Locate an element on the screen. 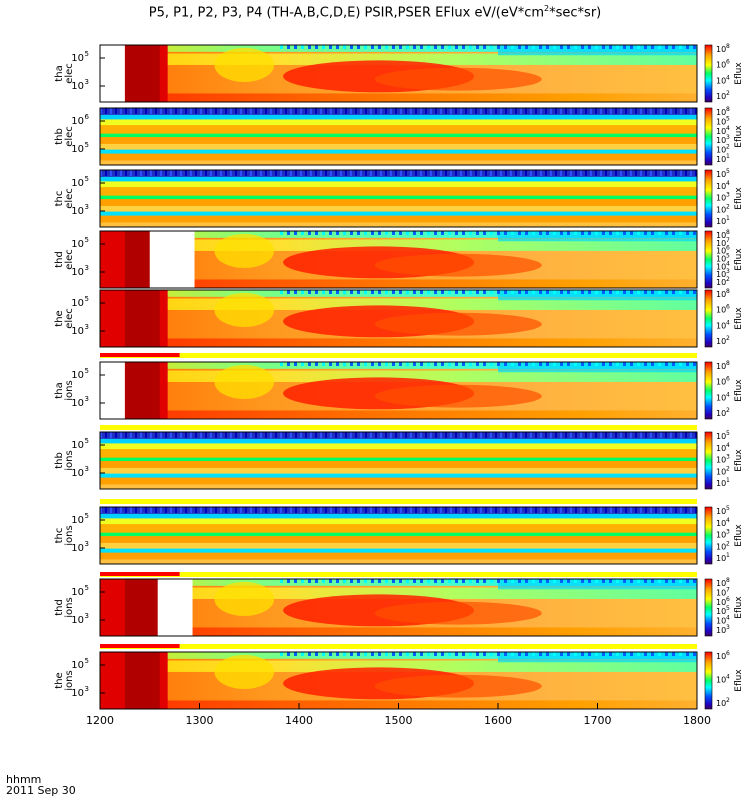 Image resolution: width=750 pixels, height=800 pixels. spectrogram-upper-band is located at coordinates (398, 593).